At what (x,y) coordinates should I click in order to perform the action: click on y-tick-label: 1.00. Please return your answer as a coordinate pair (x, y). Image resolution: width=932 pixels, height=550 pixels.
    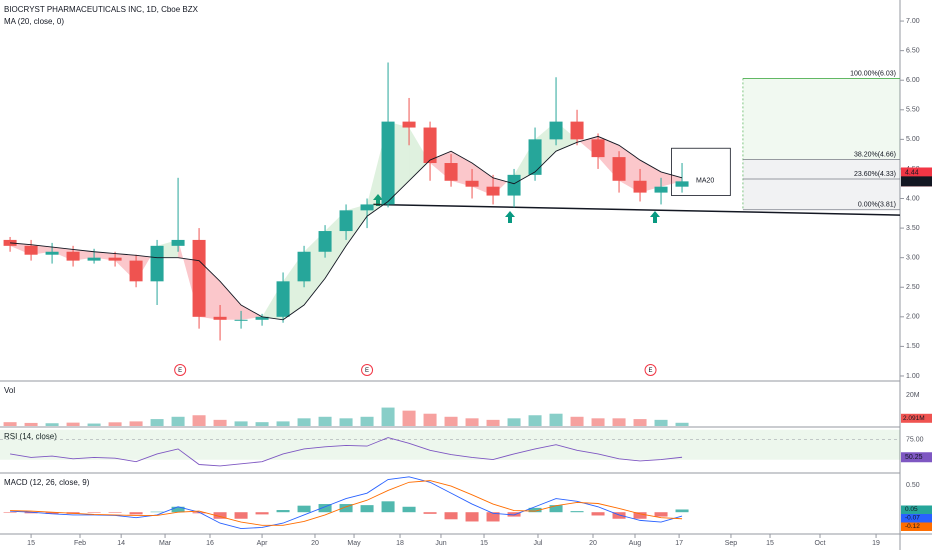
    Looking at the image, I should click on (913, 376).